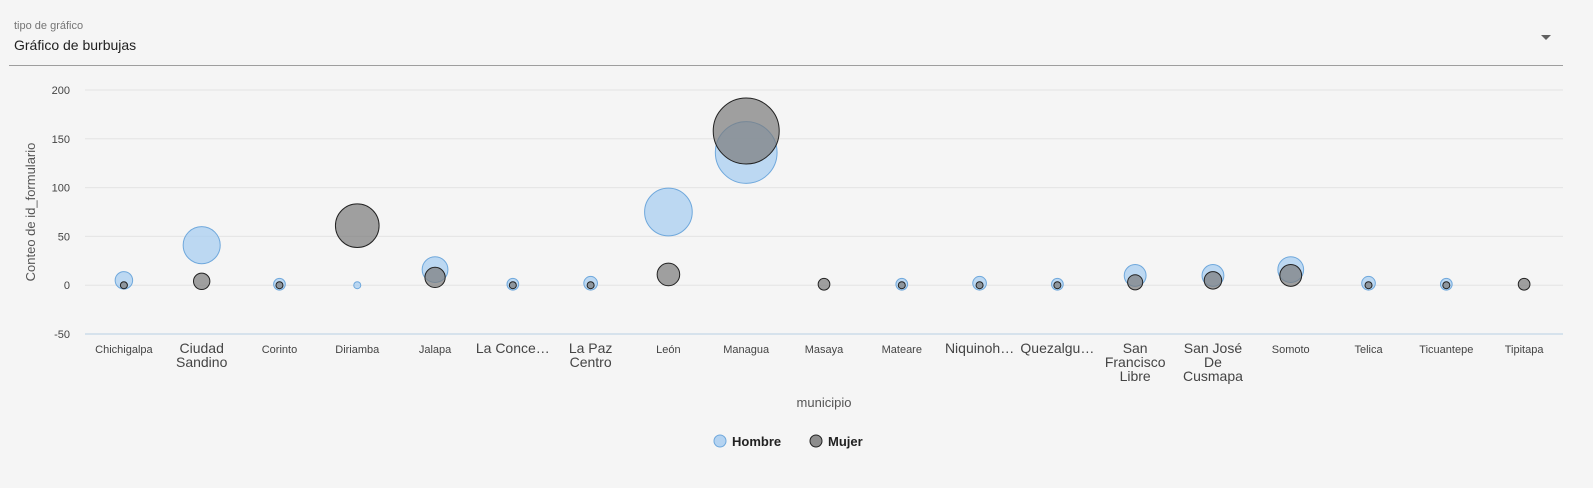 This screenshot has width=1593, height=488. Describe the element at coordinates (61, 140) in the screenshot. I see `y-tick-label: 150` at that location.